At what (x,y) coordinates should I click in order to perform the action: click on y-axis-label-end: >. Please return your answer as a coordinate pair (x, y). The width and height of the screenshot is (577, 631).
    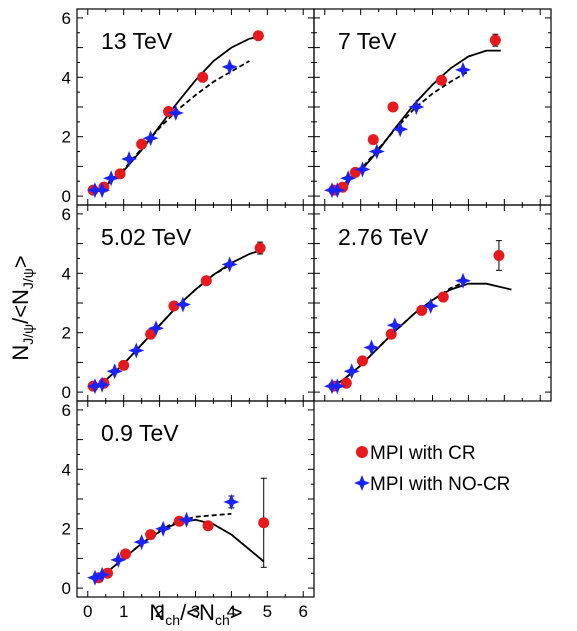
    Looking at the image, I should click on (20, 261).